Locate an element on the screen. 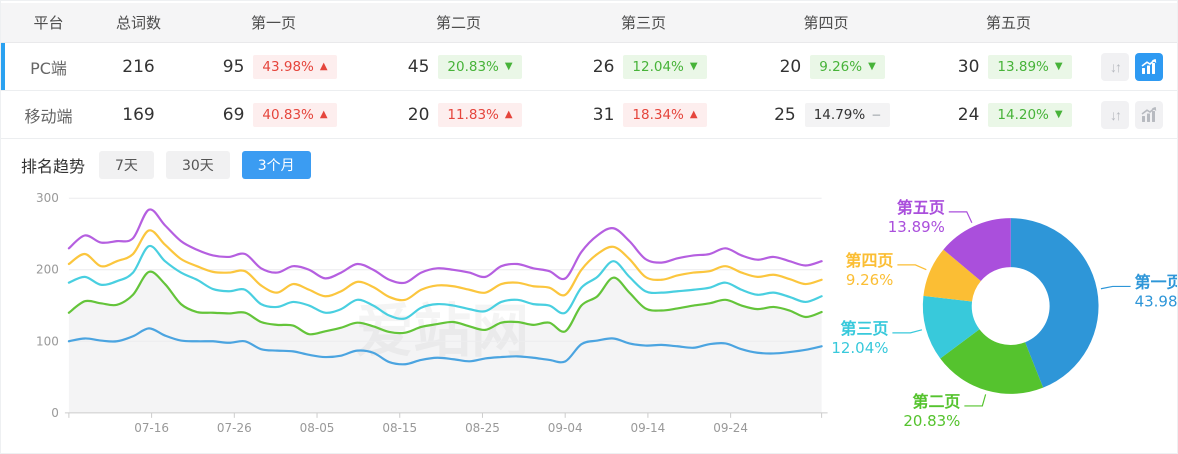 The width and height of the screenshot is (1178, 454). watermark: 爱站网 is located at coordinates (442, 331).